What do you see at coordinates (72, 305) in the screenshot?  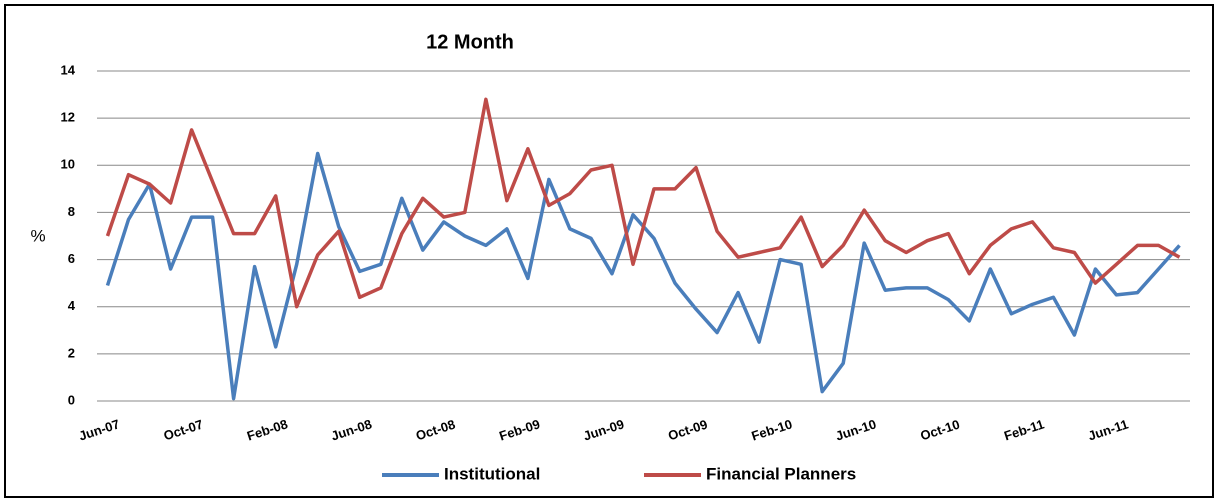 I see `y-tick-label: 4` at bounding box center [72, 305].